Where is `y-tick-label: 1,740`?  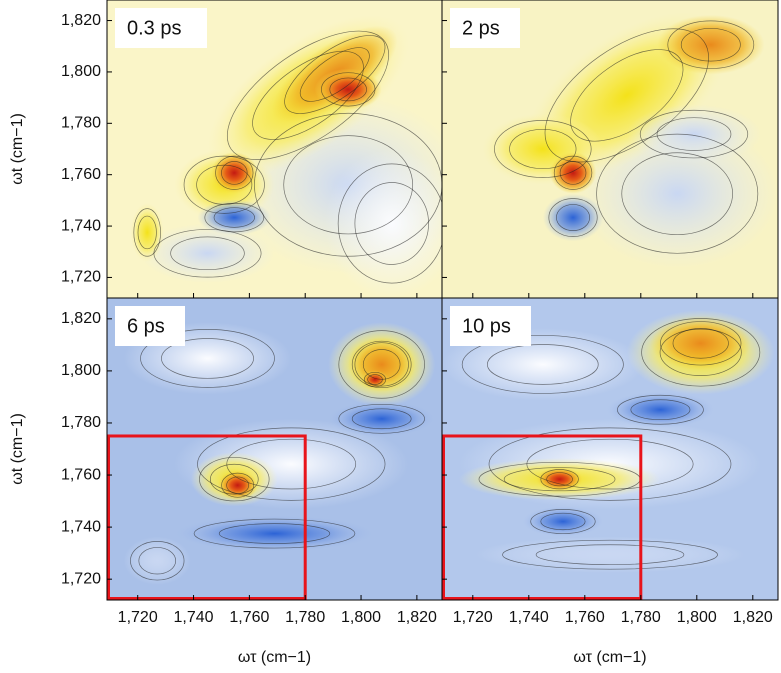 y-tick-label: 1,740 is located at coordinates (81, 225).